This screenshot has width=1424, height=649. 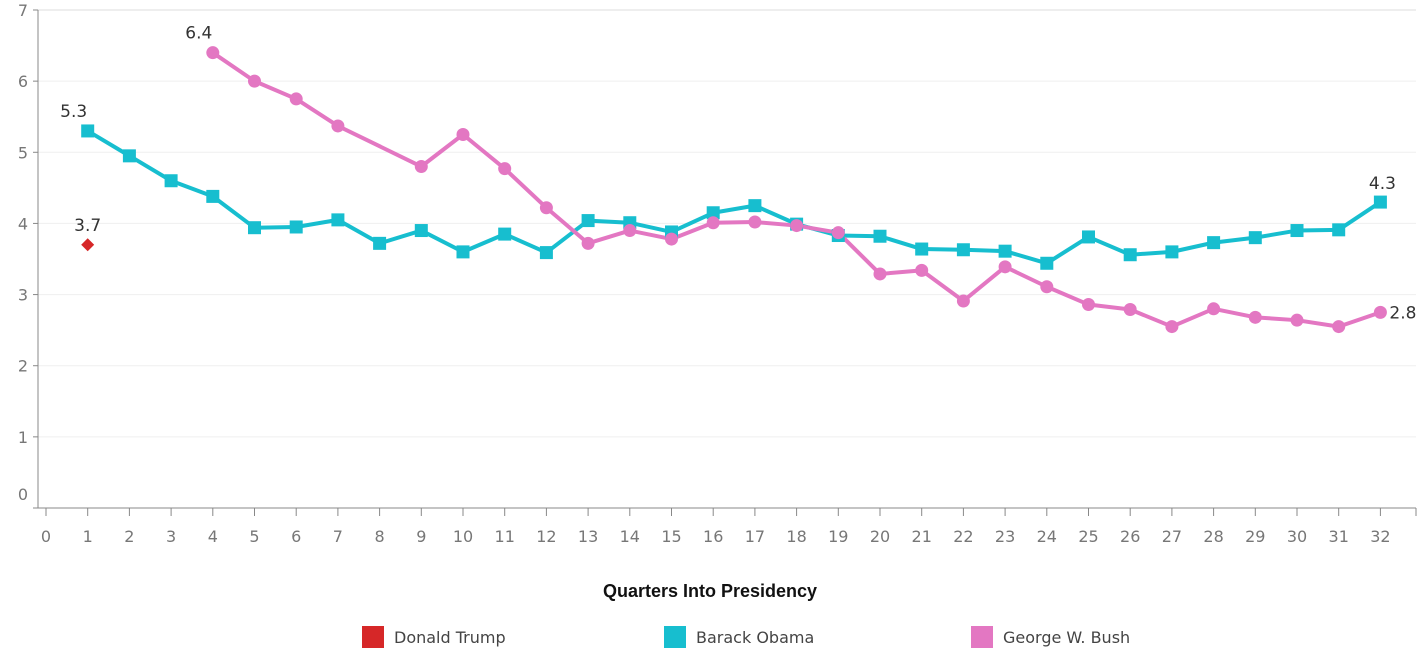 I want to click on x-tick-label-5: 5, so click(x=254, y=536).